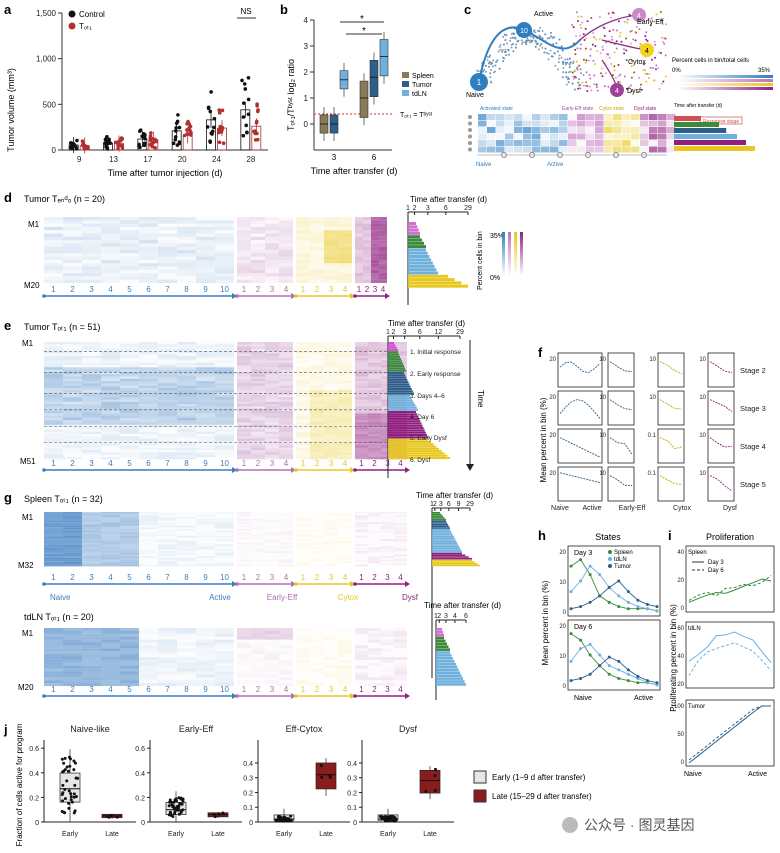  I want to click on panel-c-state-activated: Activated state, so click(496, 109).